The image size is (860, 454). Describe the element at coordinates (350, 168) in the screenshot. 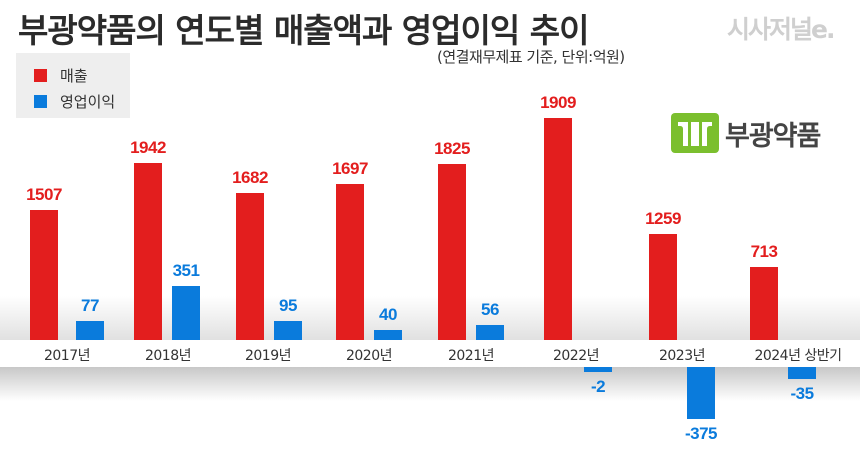

I see `revenue-value-label: 1697` at that location.